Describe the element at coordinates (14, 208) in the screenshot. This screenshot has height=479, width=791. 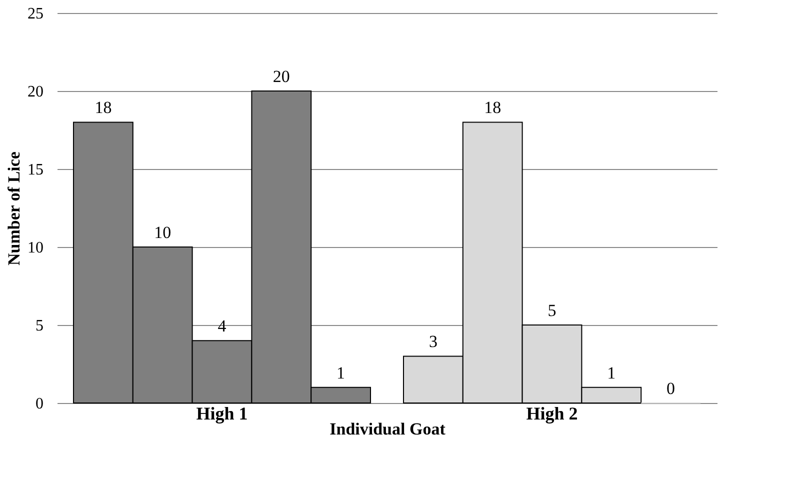
I see `y-axis-title: Number of Lice` at that location.